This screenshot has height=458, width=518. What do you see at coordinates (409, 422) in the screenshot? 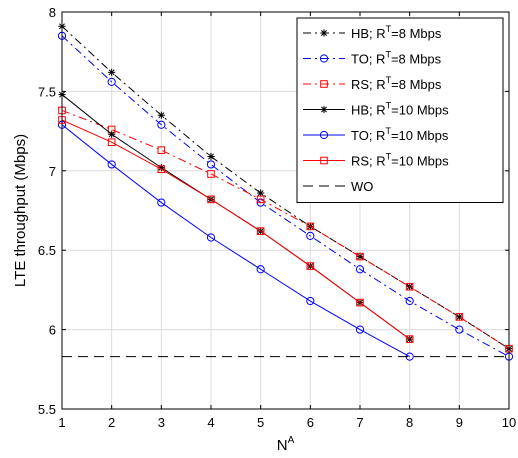
I see `x-tick-label: 8` at bounding box center [409, 422].